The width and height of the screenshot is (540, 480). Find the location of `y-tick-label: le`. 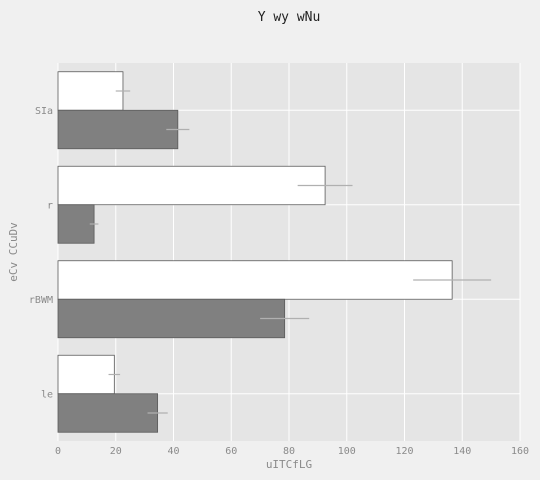

y-tick-label: le is located at coordinates (47, 394).